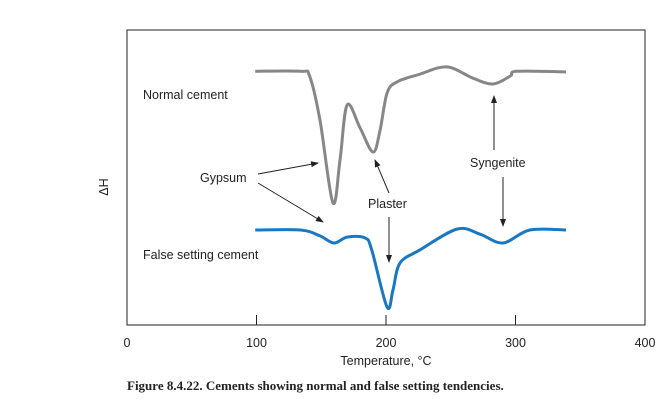 The width and height of the screenshot is (660, 411). What do you see at coordinates (223, 178) in the screenshot?
I see `annotation-gypsum: Gypsum` at bounding box center [223, 178].